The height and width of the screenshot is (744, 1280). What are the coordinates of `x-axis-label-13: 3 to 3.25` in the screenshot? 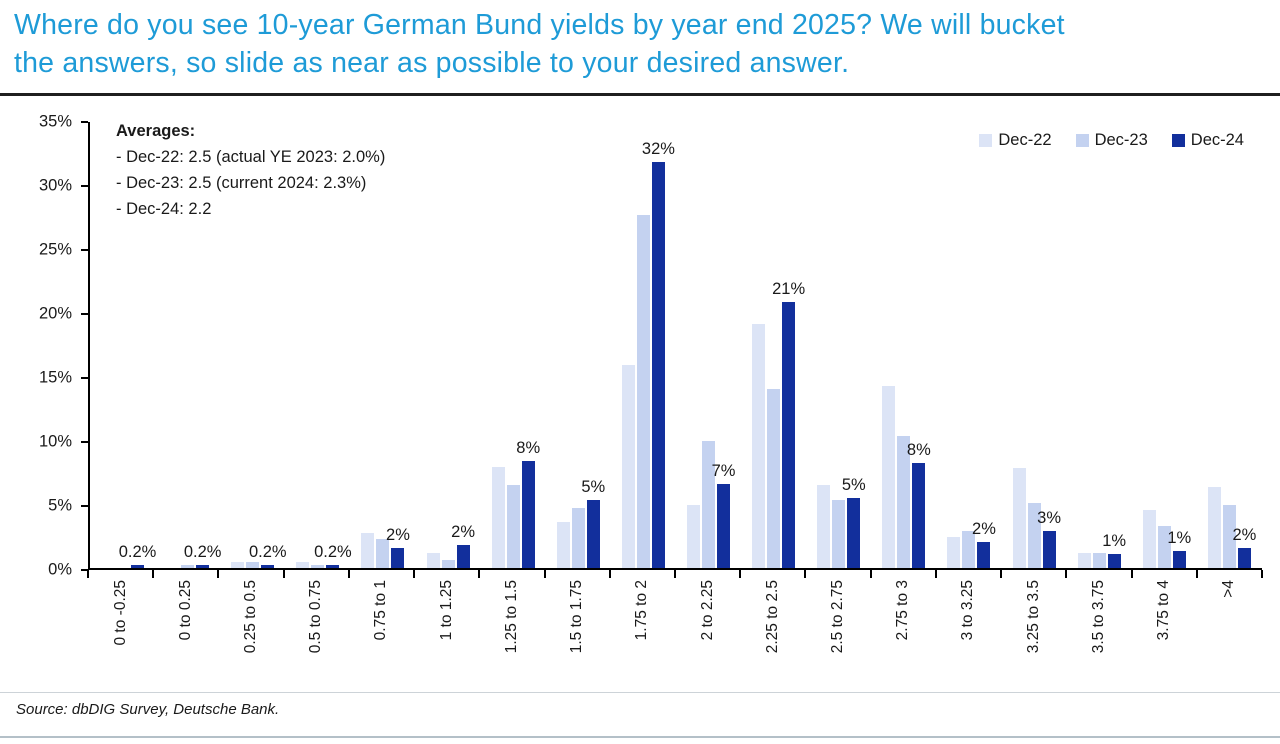 It's located at (968, 610).